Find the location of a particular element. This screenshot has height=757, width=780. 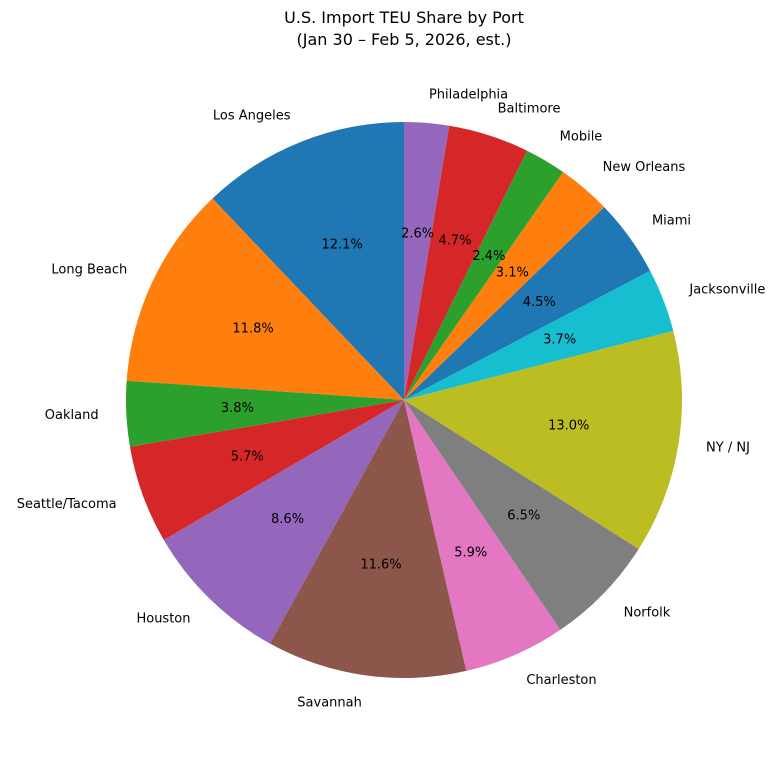

percent-label-ny-nj: 13.0% is located at coordinates (568, 426).